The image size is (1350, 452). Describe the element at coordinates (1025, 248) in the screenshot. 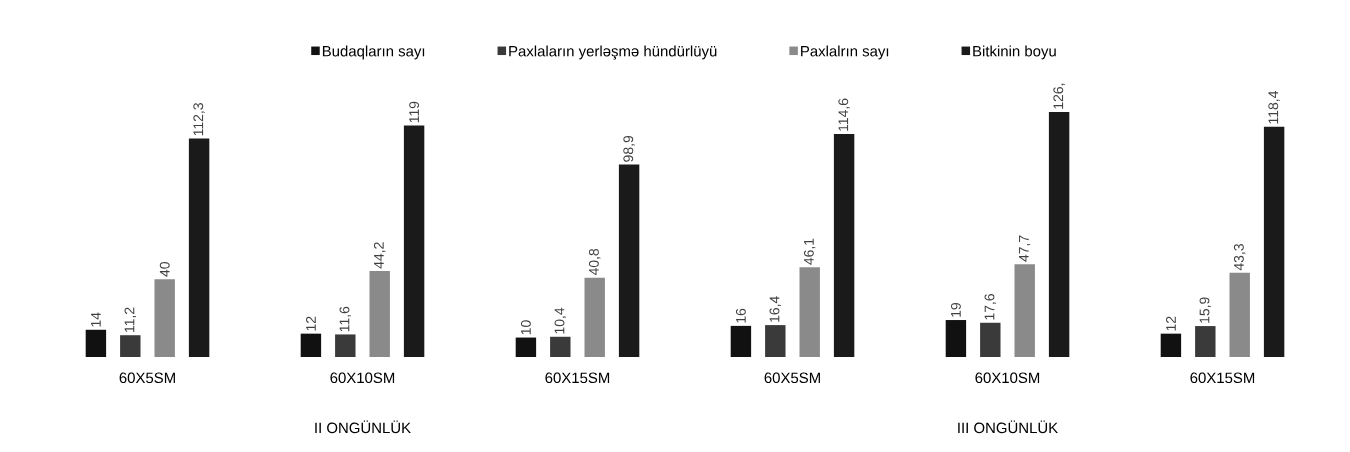

I see `data-label: 47,7` at that location.